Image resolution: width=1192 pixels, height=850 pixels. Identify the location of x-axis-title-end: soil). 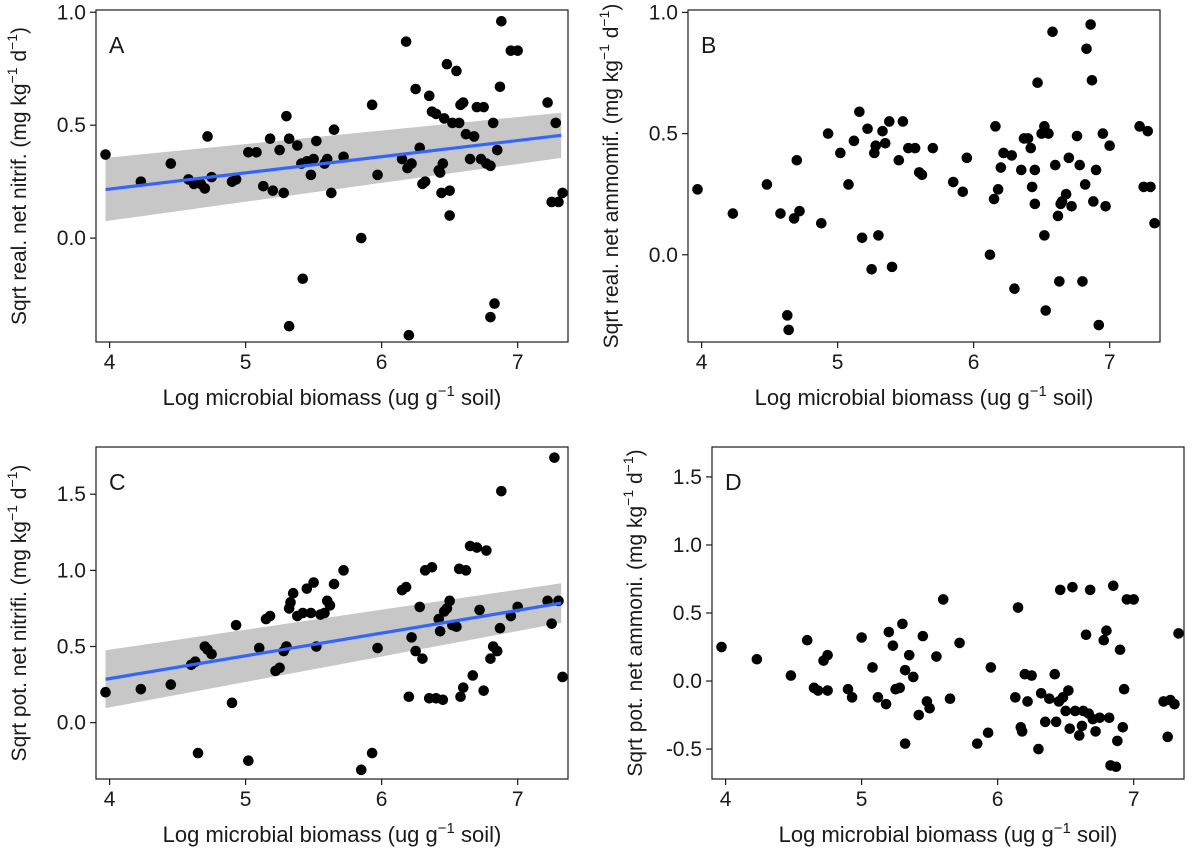
(1070, 397).